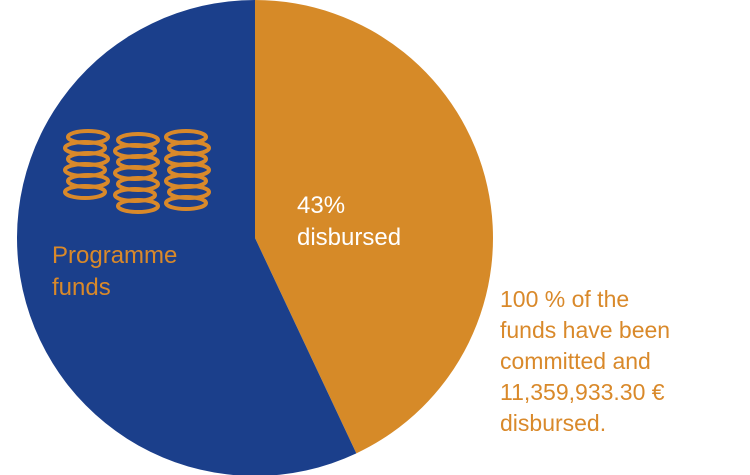  Describe the element at coordinates (377, 222) in the screenshot. I see `disbursed-percent-label: 43% disbursed` at that location.